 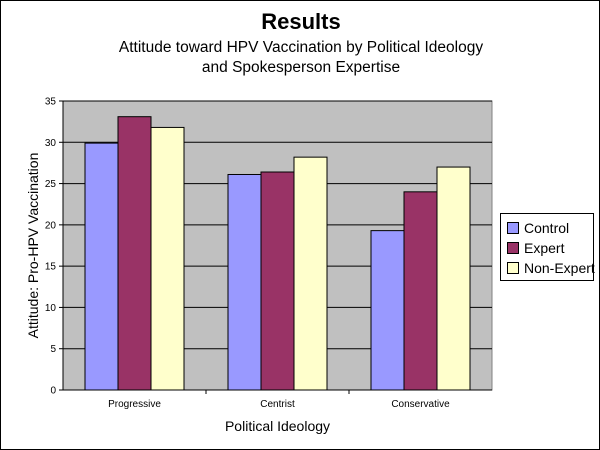 What do you see at coordinates (244, 282) in the screenshot?
I see `bar-centrist-control` at bounding box center [244, 282].